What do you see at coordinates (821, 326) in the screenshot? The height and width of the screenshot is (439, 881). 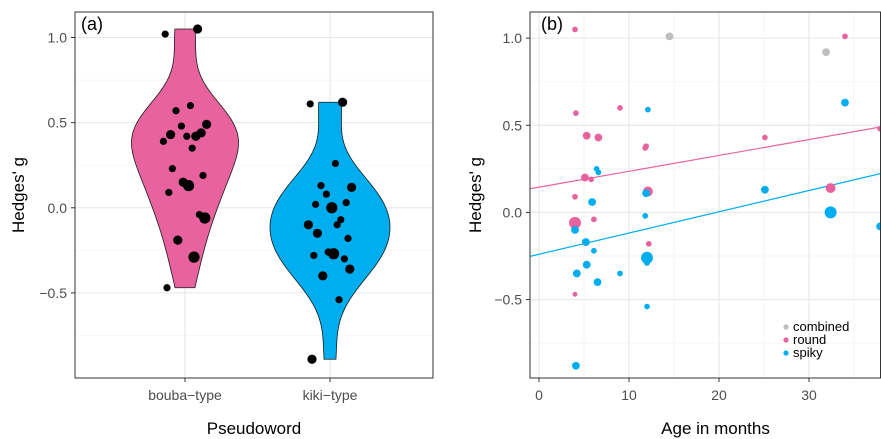 I see `legend-label-combined: combined` at bounding box center [821, 326].